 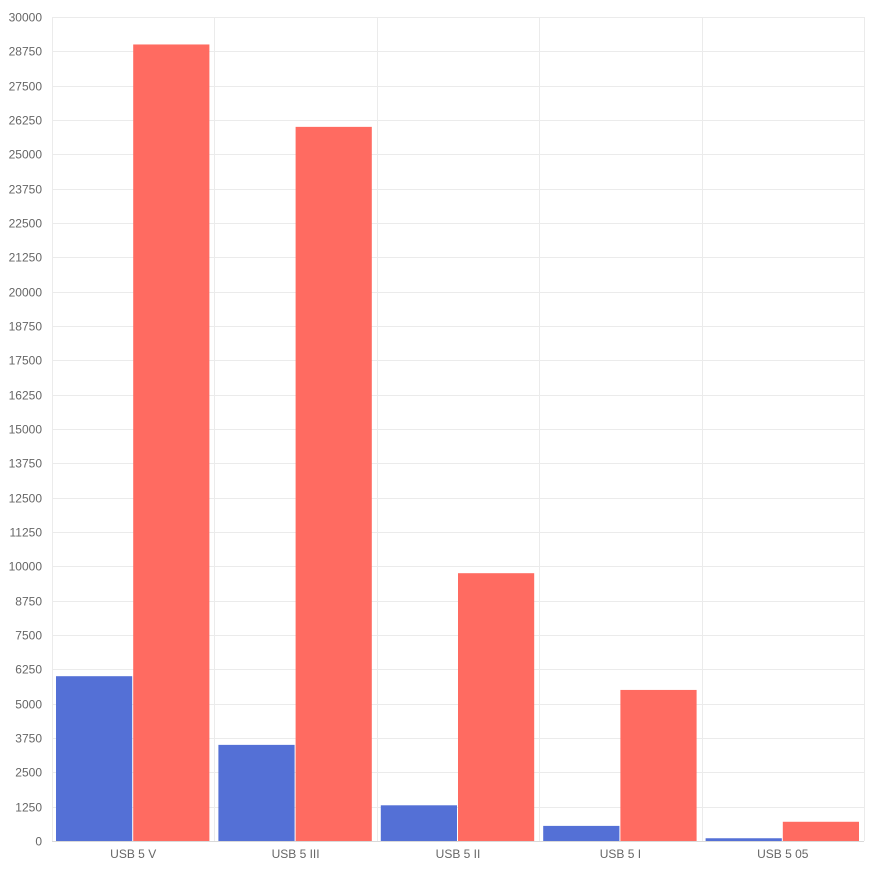 I want to click on x-axis: USB 5 V USB 5 III USB 5 II USB 5 I USB 5 05, so click(x=458, y=851).